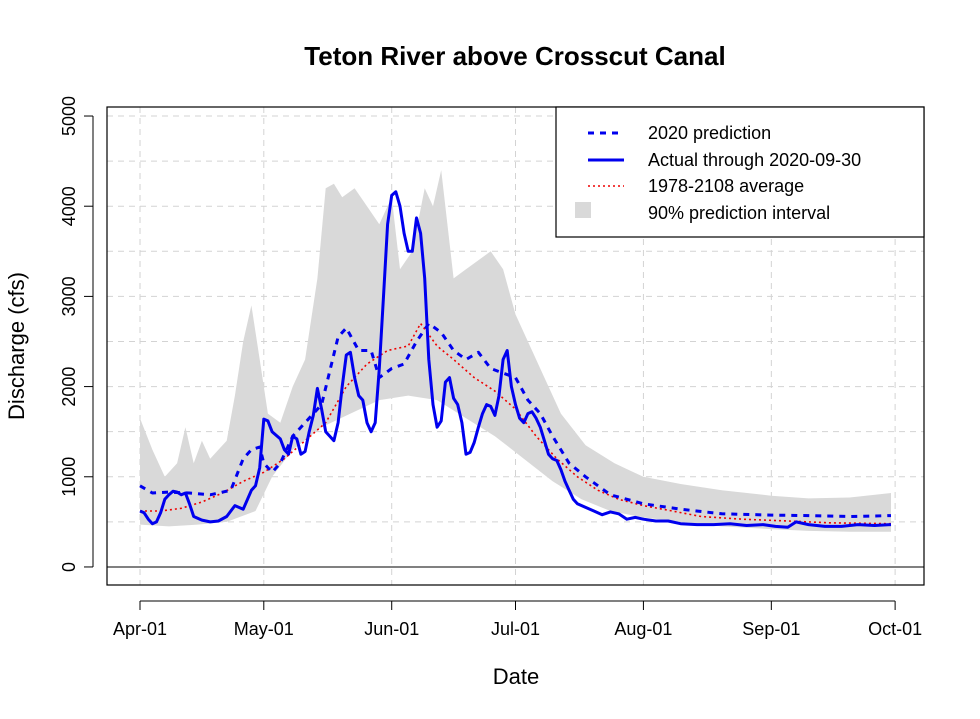 The image size is (980, 719). Describe the element at coordinates (516, 676) in the screenshot. I see `x-axis-label: Date` at that location.